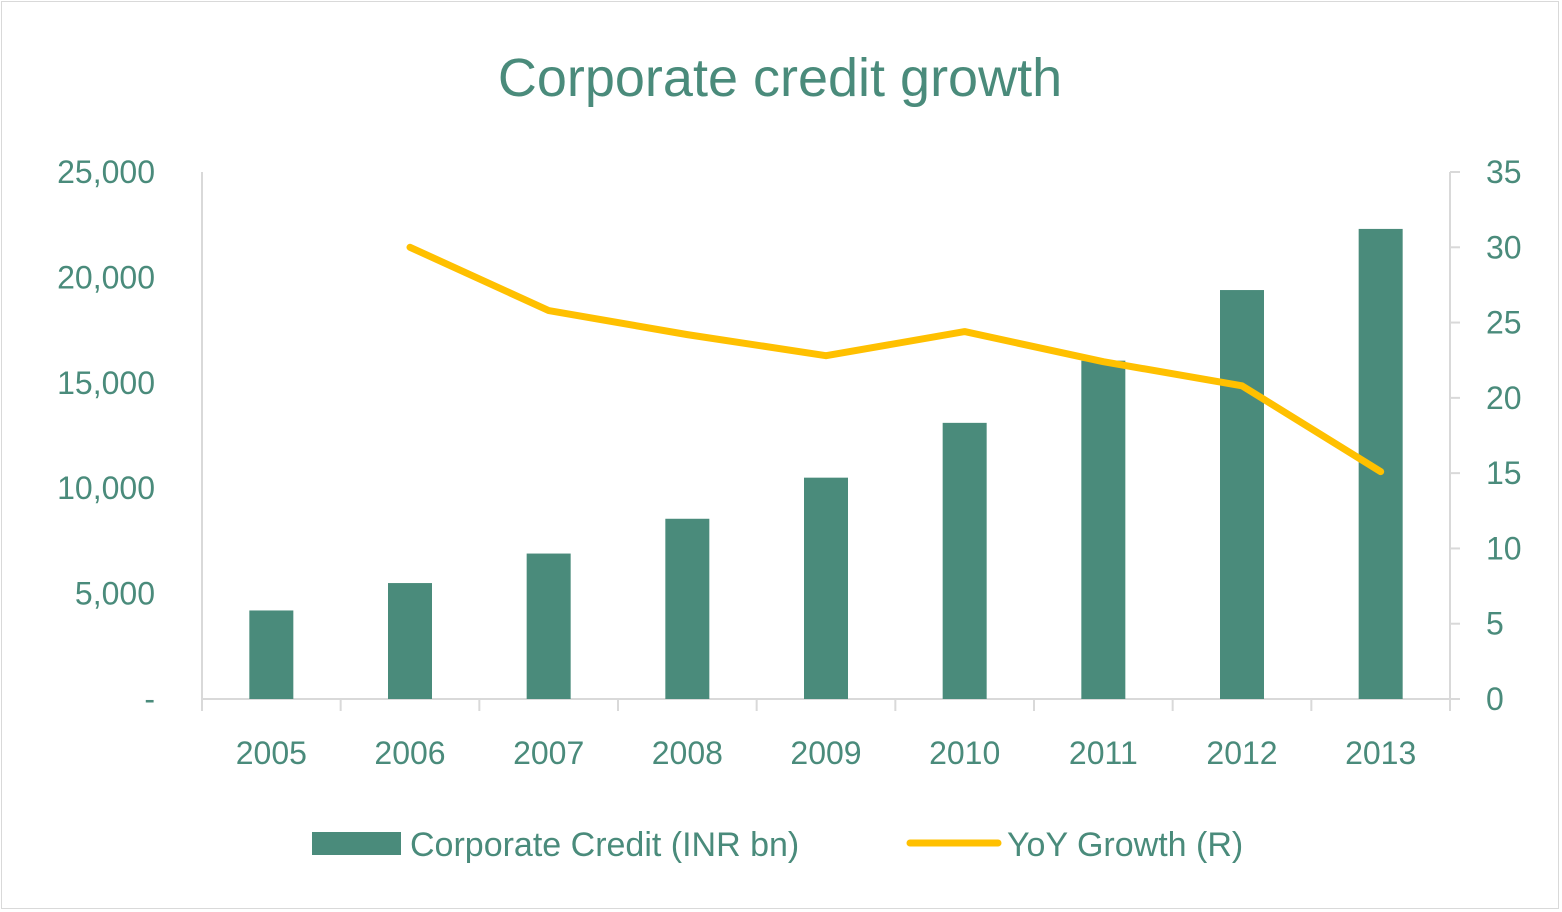 The image size is (1562, 912). I want to click on chart-title: Corporate credit growth, so click(780, 78).